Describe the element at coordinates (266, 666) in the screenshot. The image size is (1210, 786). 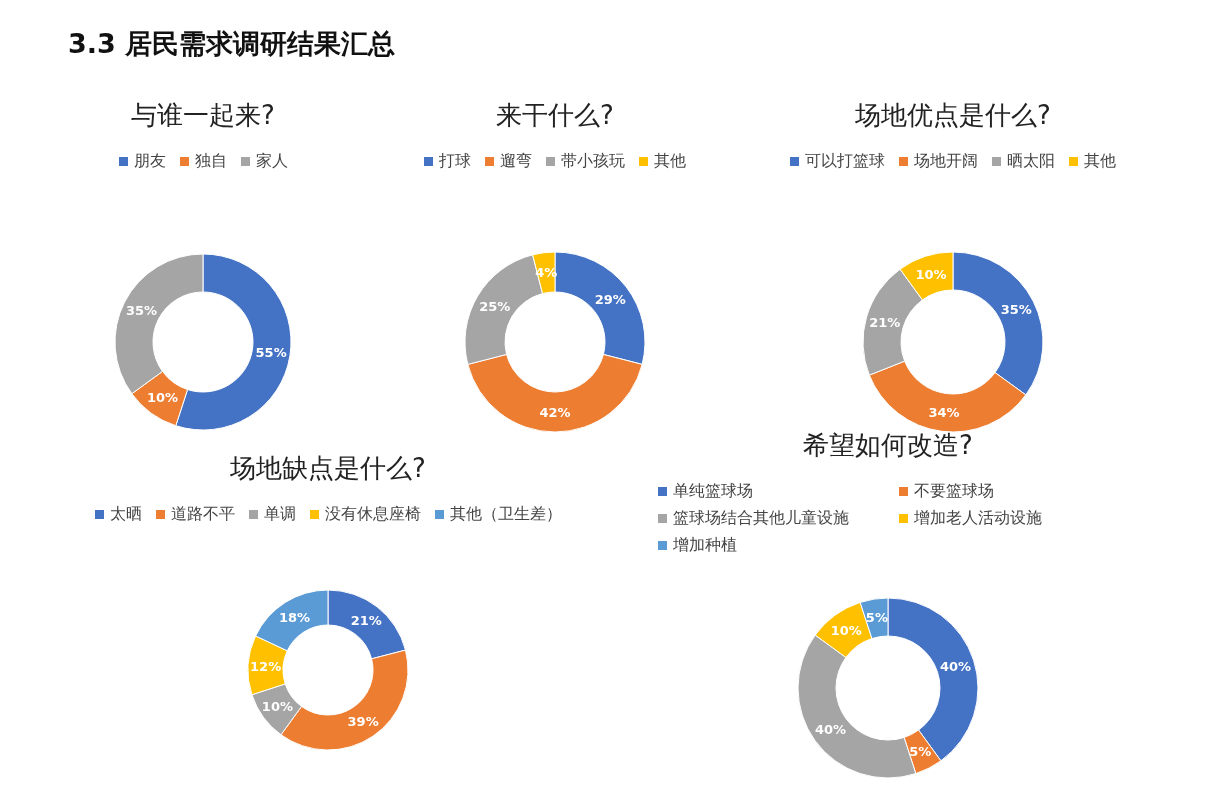
I see `data-label: 12%` at that location.